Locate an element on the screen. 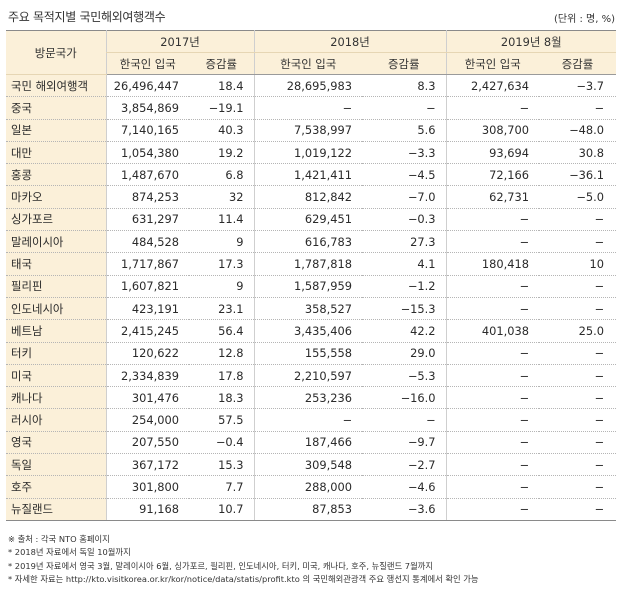 This screenshot has width=623, height=604. change-rate-cell: 40.3 is located at coordinates (221, 130).